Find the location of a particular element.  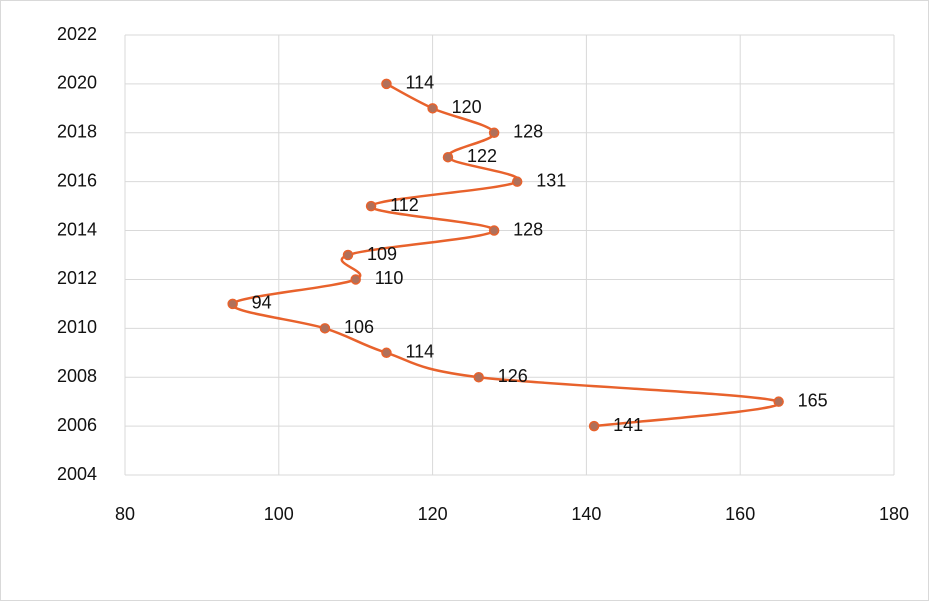

y-tick-label: 2006 is located at coordinates (77, 425).